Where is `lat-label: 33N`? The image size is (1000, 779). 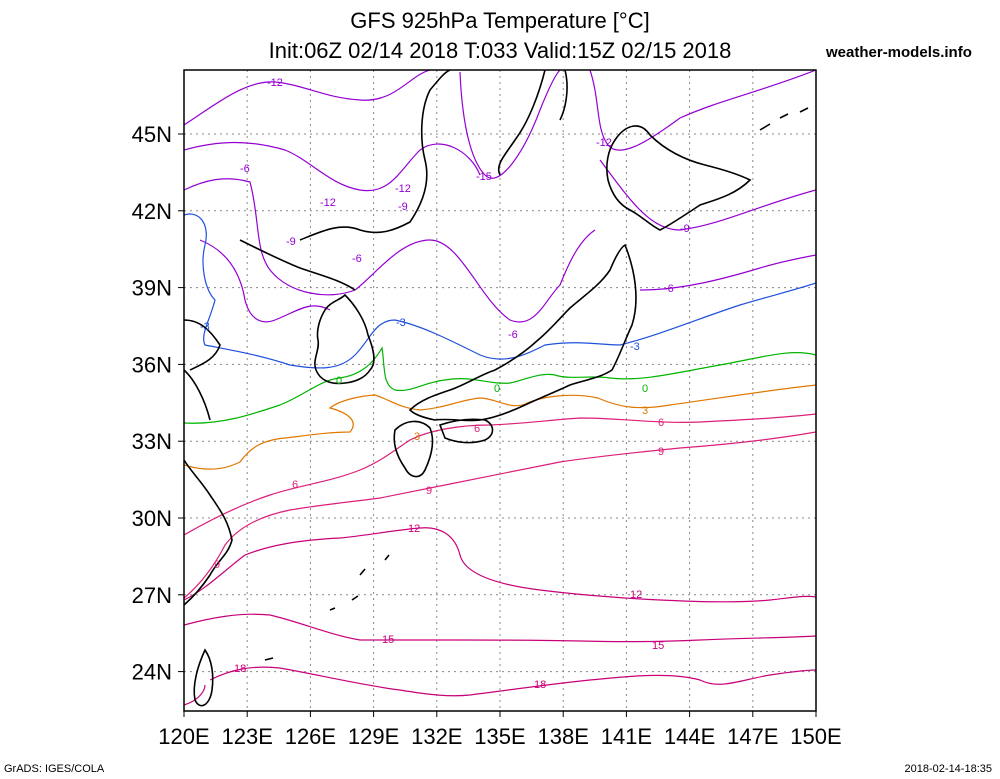 lat-label: 33N is located at coordinates (152, 441).